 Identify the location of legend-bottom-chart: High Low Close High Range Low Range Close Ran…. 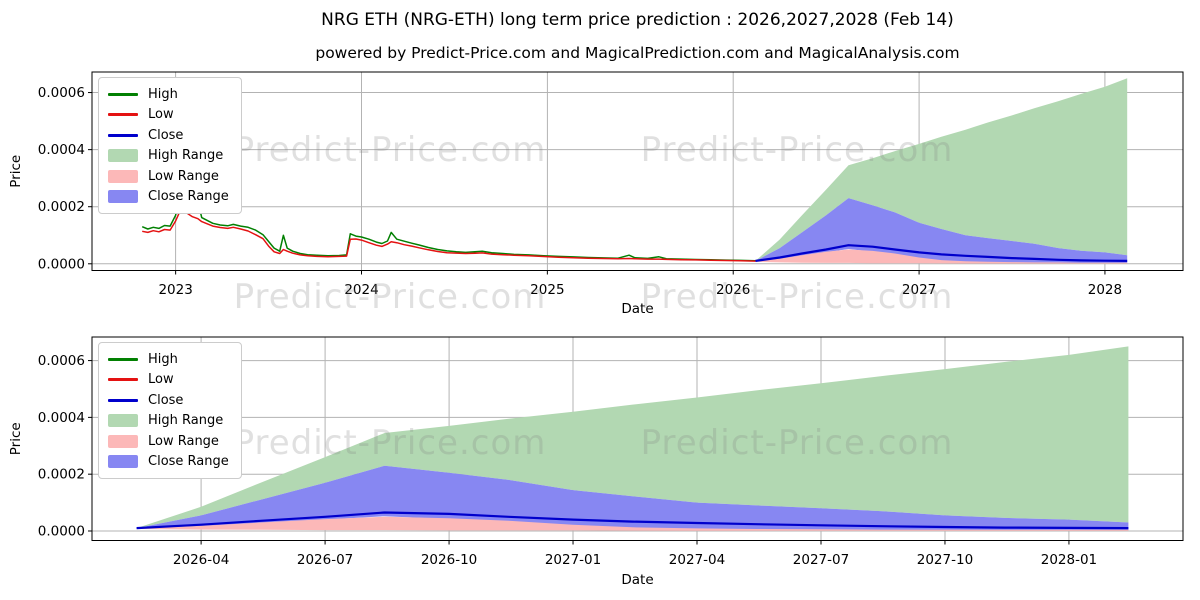
(170, 410).